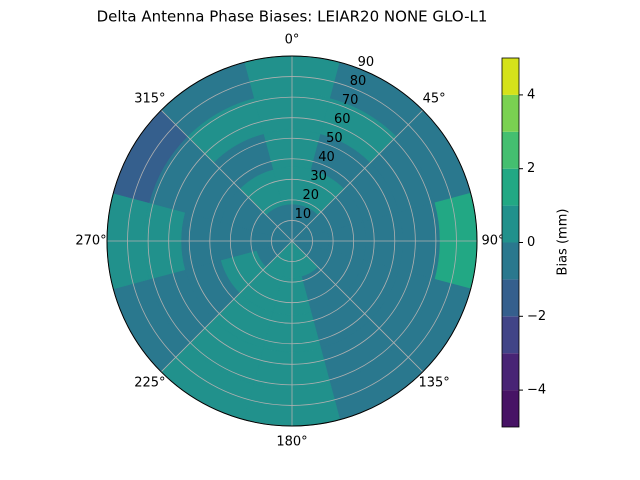 The width and height of the screenshot is (640, 480). What do you see at coordinates (366, 62) in the screenshot?
I see `radial-tick-label: 90` at bounding box center [366, 62].